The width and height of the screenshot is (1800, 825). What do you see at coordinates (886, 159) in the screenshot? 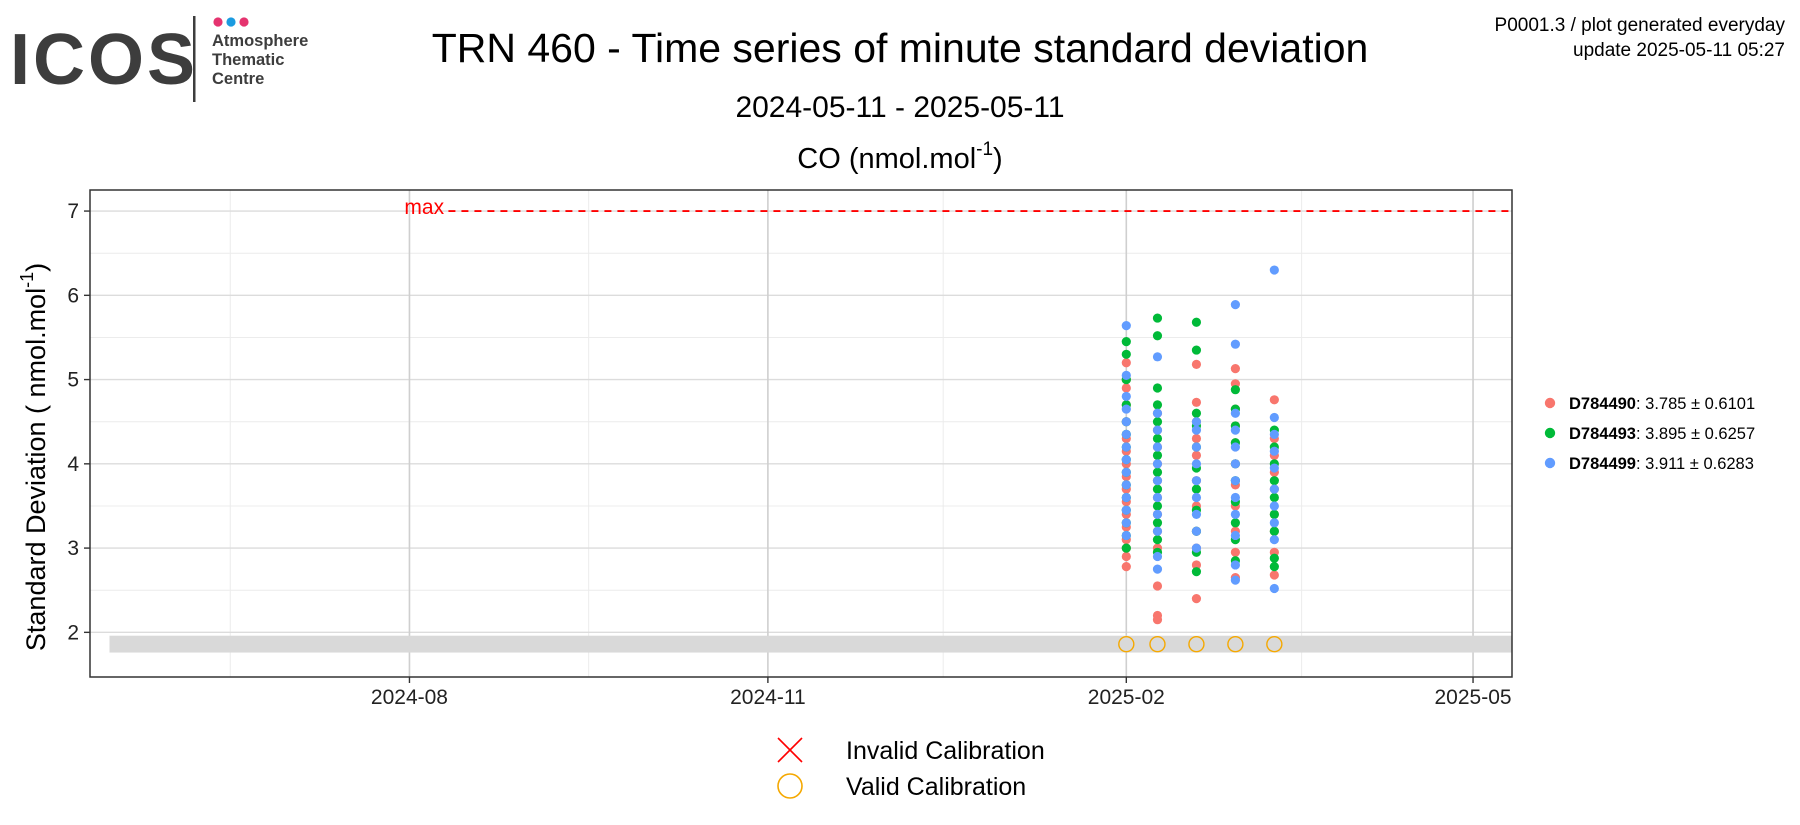
I see `chart-title-main: CO (nmol.mol` at bounding box center [886, 159].